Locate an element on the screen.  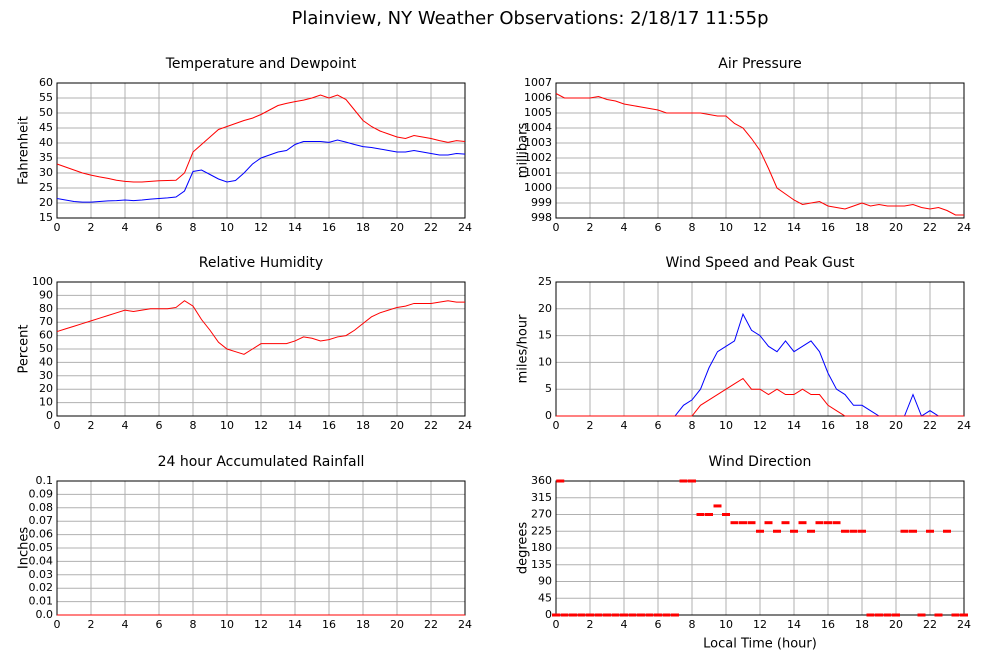
y-tick-label: 0.05 is located at coordinates (41, 547).